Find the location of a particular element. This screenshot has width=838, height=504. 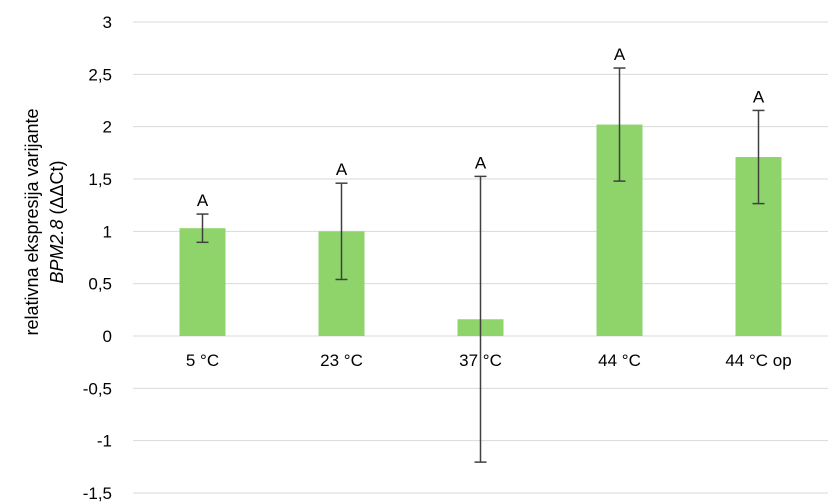

category-label: 44 °C op is located at coordinates (758, 360).